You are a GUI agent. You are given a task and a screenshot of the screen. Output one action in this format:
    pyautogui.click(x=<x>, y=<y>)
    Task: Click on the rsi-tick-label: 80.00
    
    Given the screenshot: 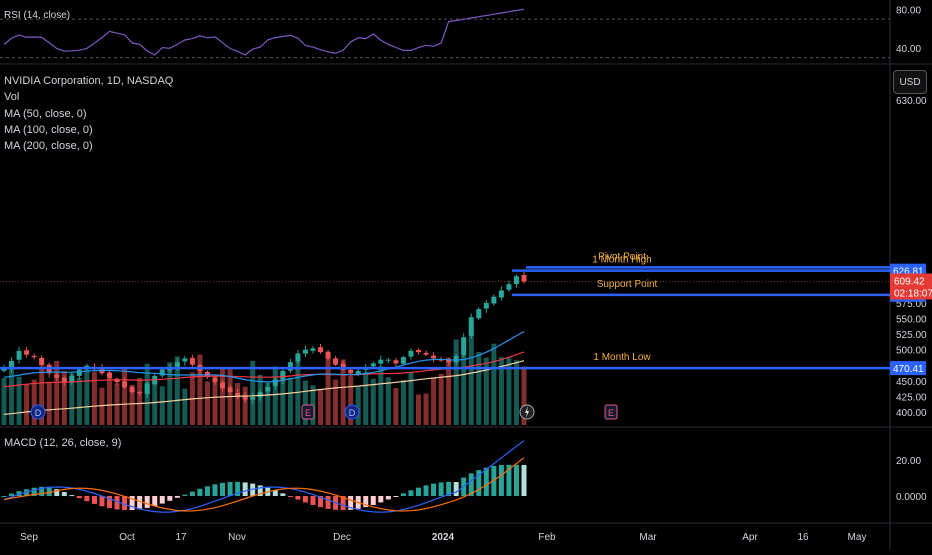 What is the action you would take?
    pyautogui.click(x=908, y=11)
    